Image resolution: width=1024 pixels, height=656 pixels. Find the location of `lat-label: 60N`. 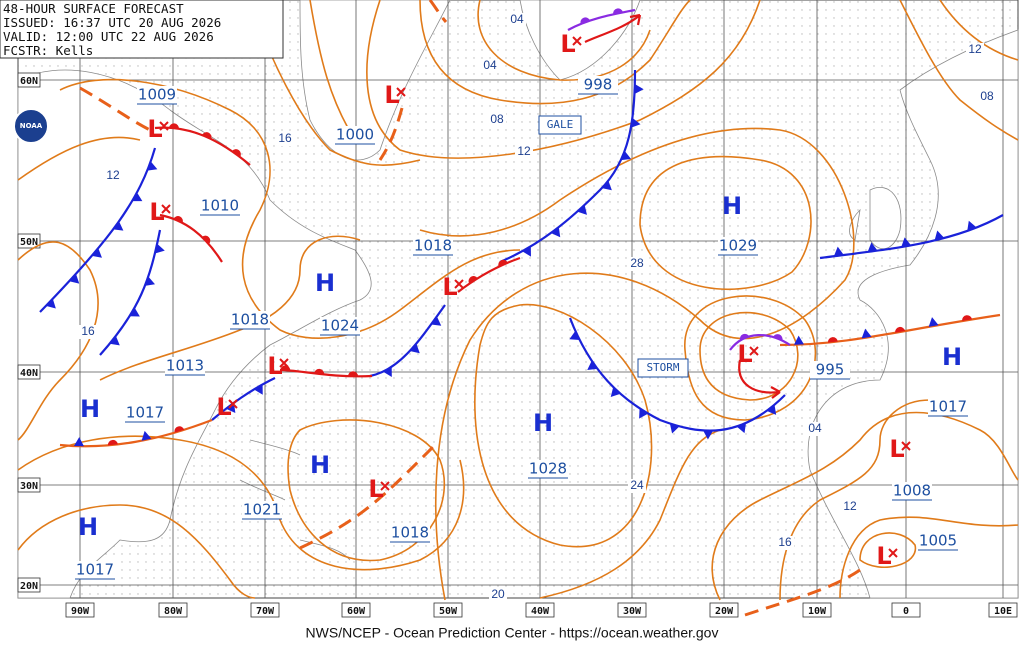

lat-label: 60N is located at coordinates (29, 81).